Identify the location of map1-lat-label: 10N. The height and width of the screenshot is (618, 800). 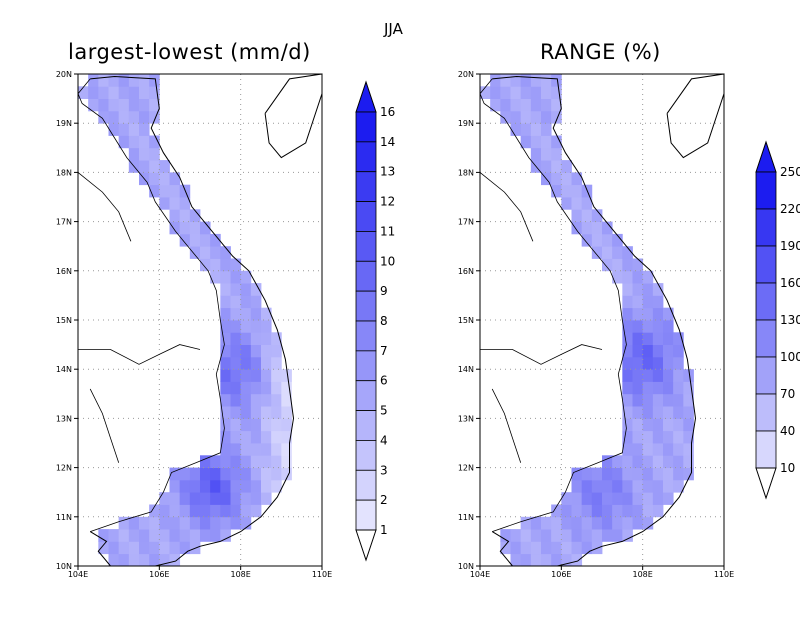
(64, 566).